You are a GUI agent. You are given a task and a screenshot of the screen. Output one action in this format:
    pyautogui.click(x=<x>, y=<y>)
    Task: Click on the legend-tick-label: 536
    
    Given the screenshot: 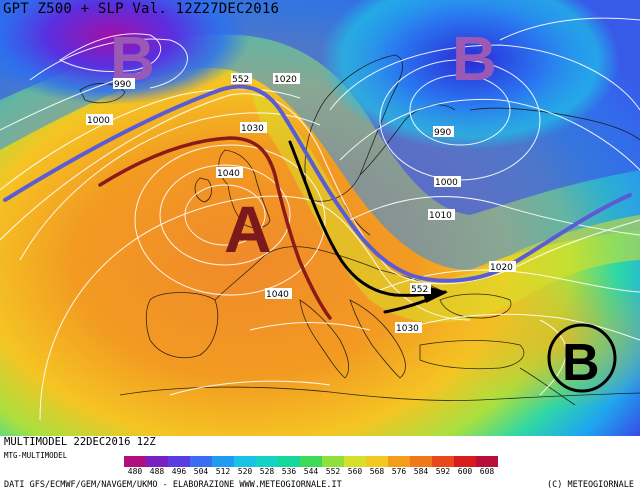 What is the action you would take?
    pyautogui.click(x=289, y=471)
    